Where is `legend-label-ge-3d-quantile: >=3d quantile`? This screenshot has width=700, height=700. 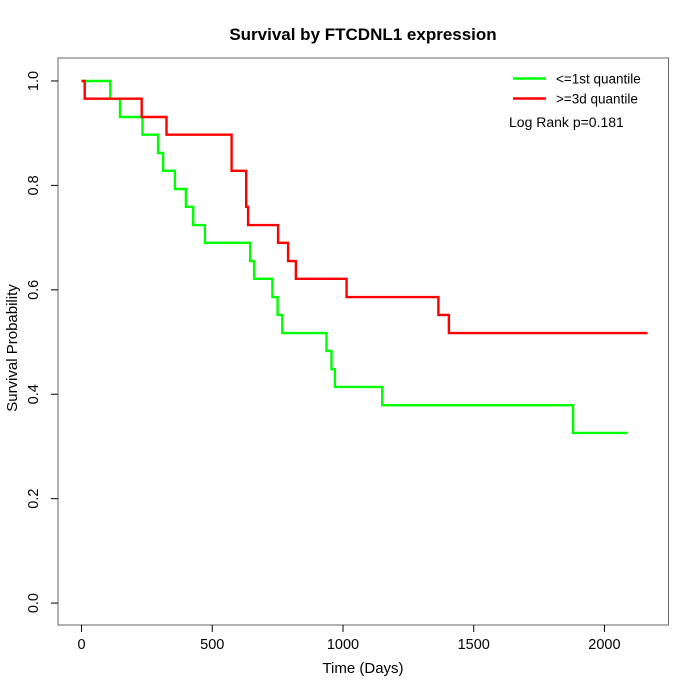
legend-label-ge-3d-quantile: >=3d quantile is located at coordinates (597, 99).